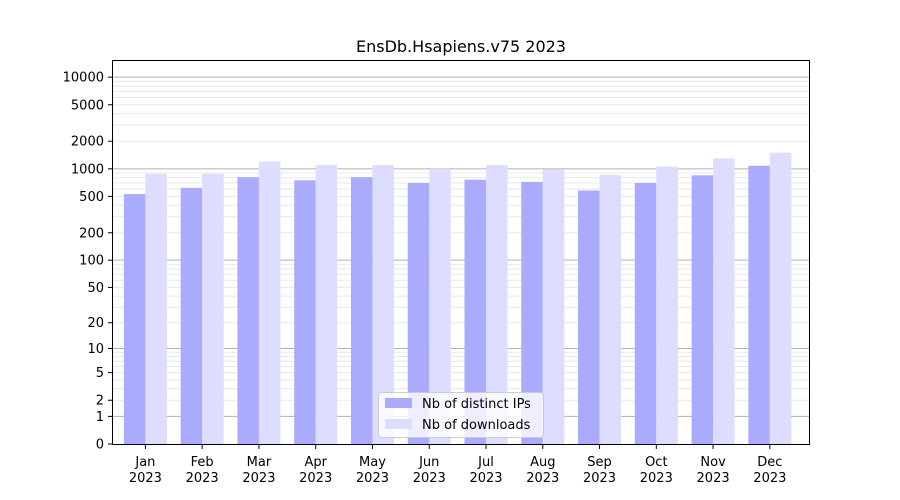  Describe the element at coordinates (599, 462) in the screenshot. I see `x-tick-label-month: Sep` at that location.